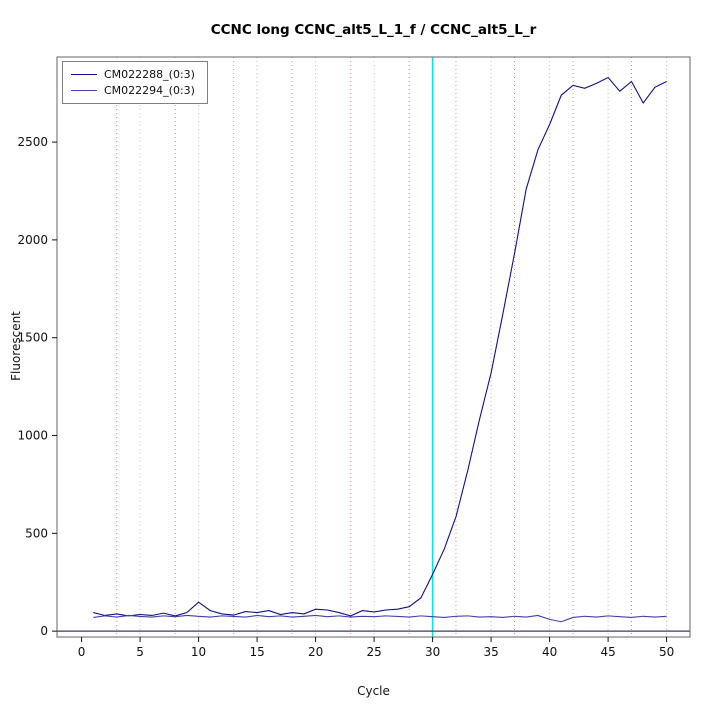  What do you see at coordinates (256, 652) in the screenshot?
I see `x-tick-label: 15` at bounding box center [256, 652].